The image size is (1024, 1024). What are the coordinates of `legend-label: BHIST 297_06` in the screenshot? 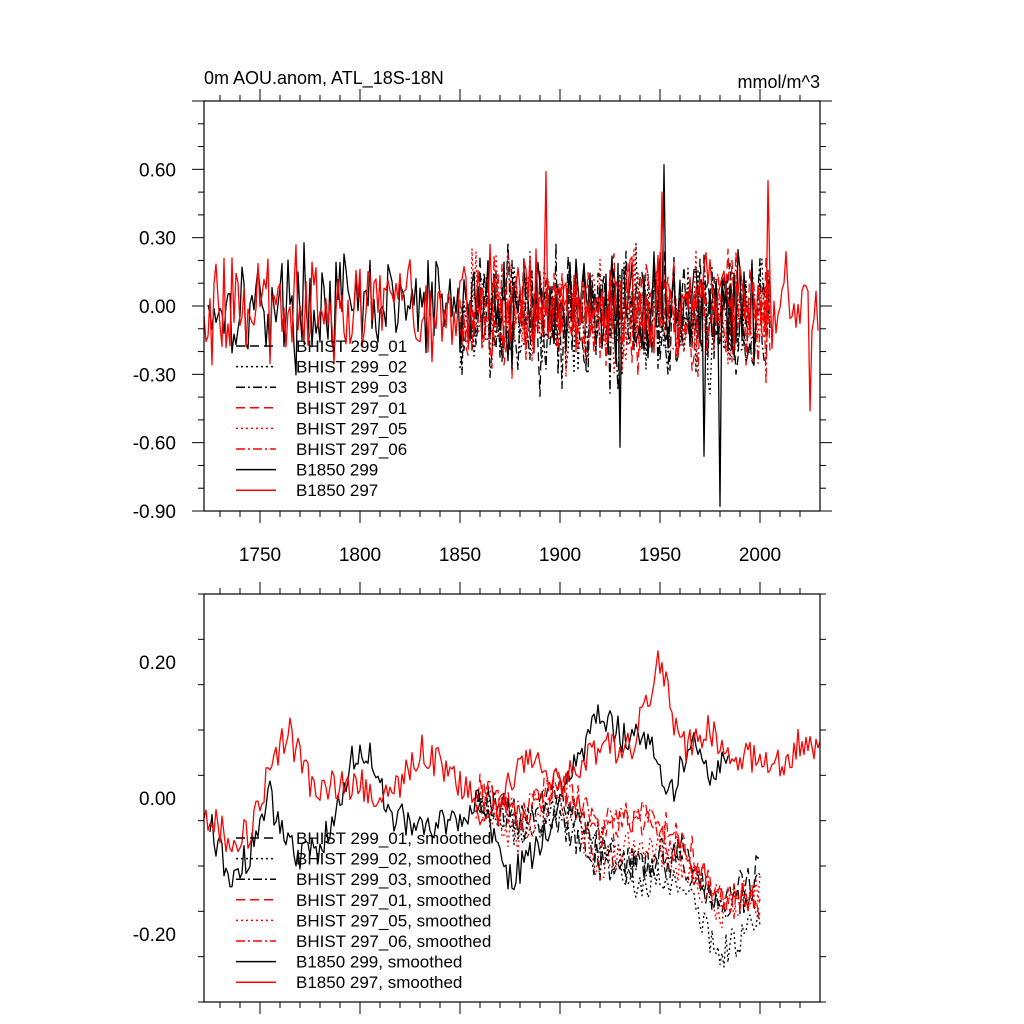 It's located at (351, 449).